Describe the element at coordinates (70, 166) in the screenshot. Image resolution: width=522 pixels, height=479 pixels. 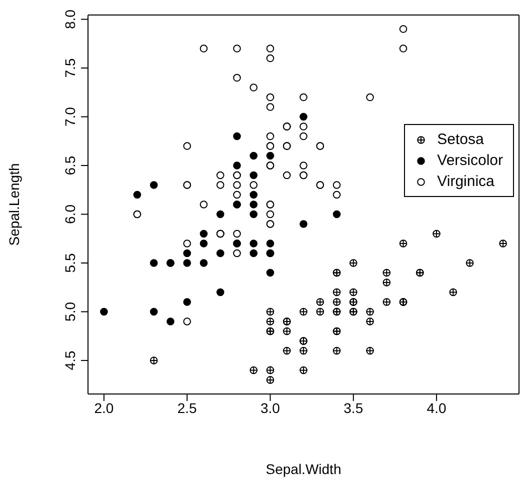
I see `y-tick-label: 6.5` at that location.